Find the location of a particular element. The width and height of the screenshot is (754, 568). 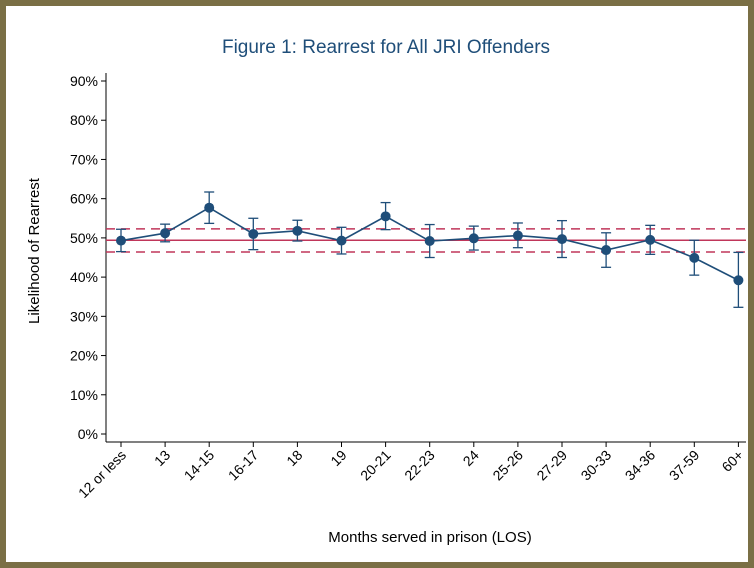

y-axis-label: Likelihood of Rearrest is located at coordinates (34, 250).